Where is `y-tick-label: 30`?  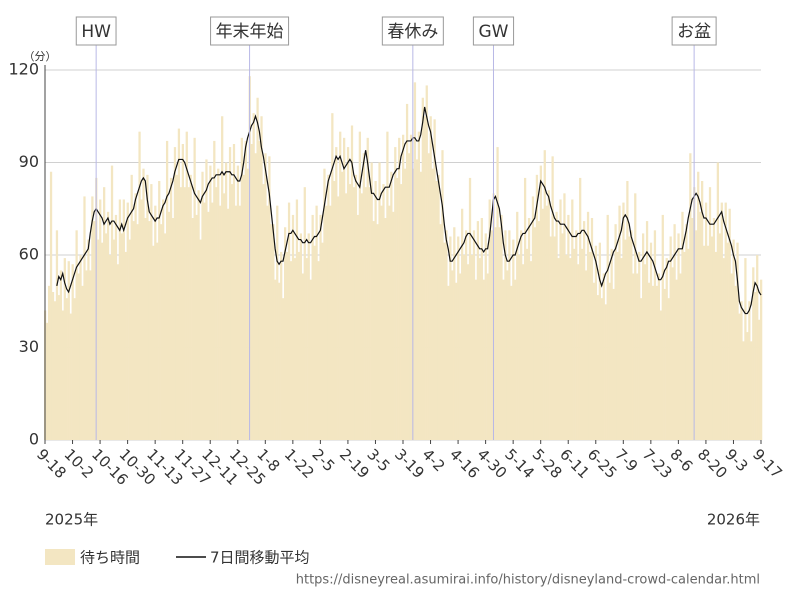 y-tick-label: 30 is located at coordinates (29, 346).